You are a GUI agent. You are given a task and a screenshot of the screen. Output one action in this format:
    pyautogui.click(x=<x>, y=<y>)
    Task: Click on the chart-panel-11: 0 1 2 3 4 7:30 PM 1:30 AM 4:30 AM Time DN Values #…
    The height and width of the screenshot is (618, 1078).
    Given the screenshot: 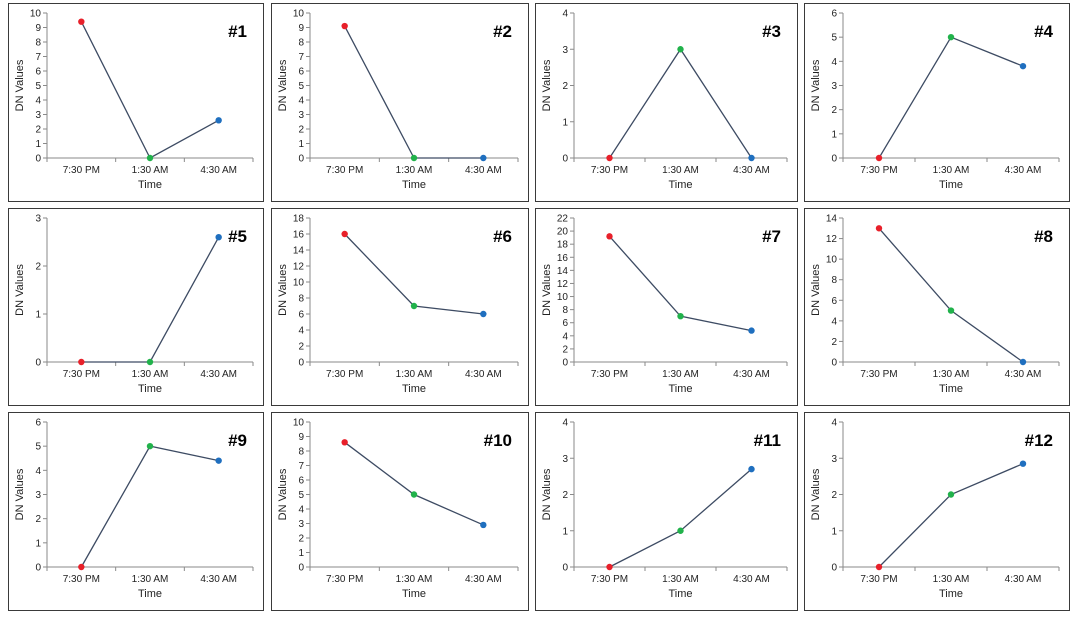 What is the action you would take?
    pyautogui.click(x=666, y=511)
    